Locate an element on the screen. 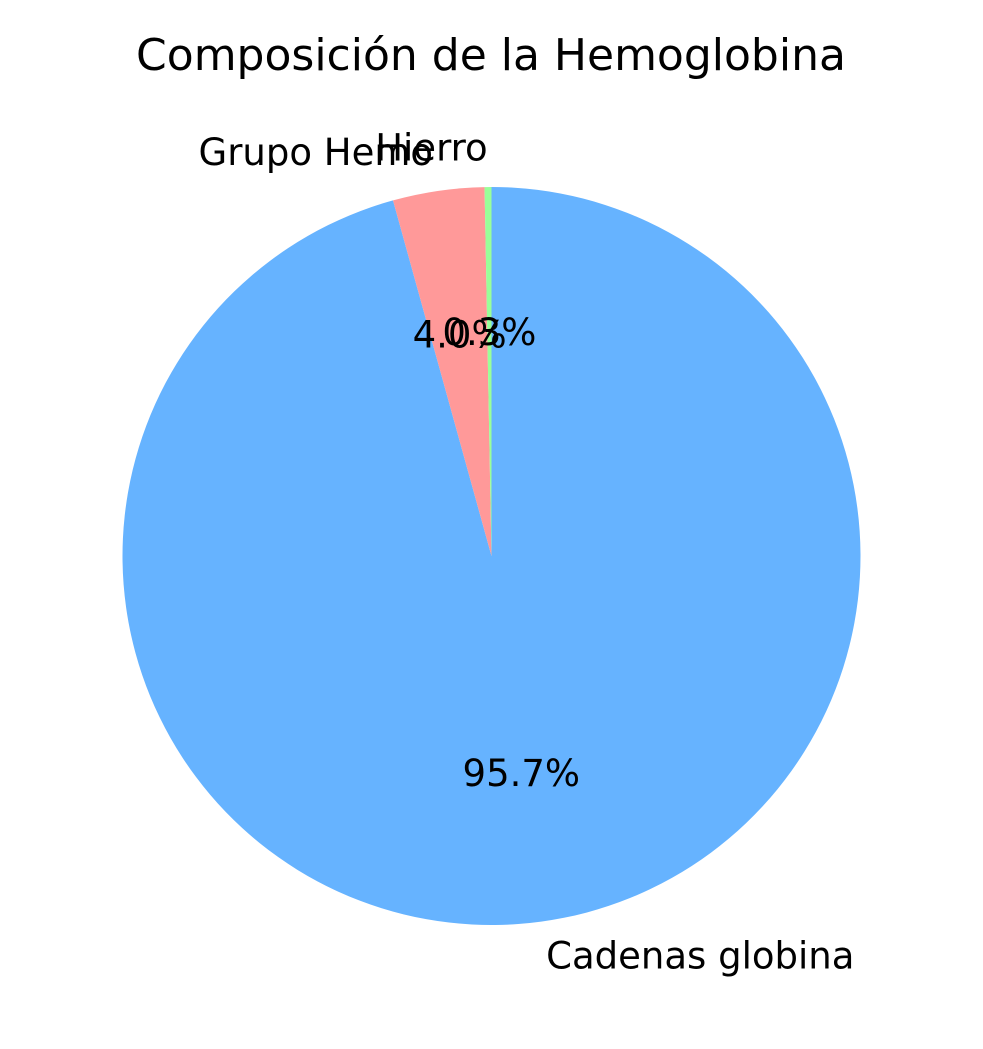 The height and width of the screenshot is (1049, 983). slice-percent-cadenas-globina: 95.7% is located at coordinates (522, 773).